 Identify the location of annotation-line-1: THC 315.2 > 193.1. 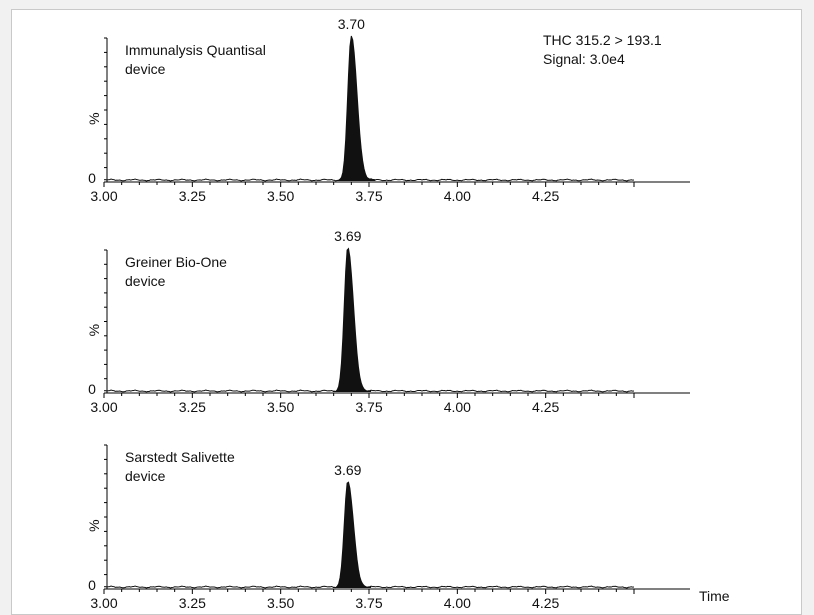
(602, 40).